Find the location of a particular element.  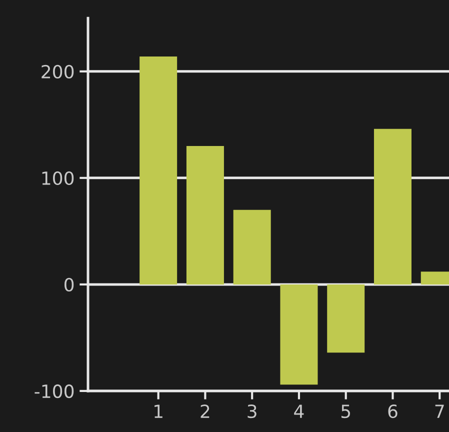

x-tick-label: 7 is located at coordinates (439, 411).